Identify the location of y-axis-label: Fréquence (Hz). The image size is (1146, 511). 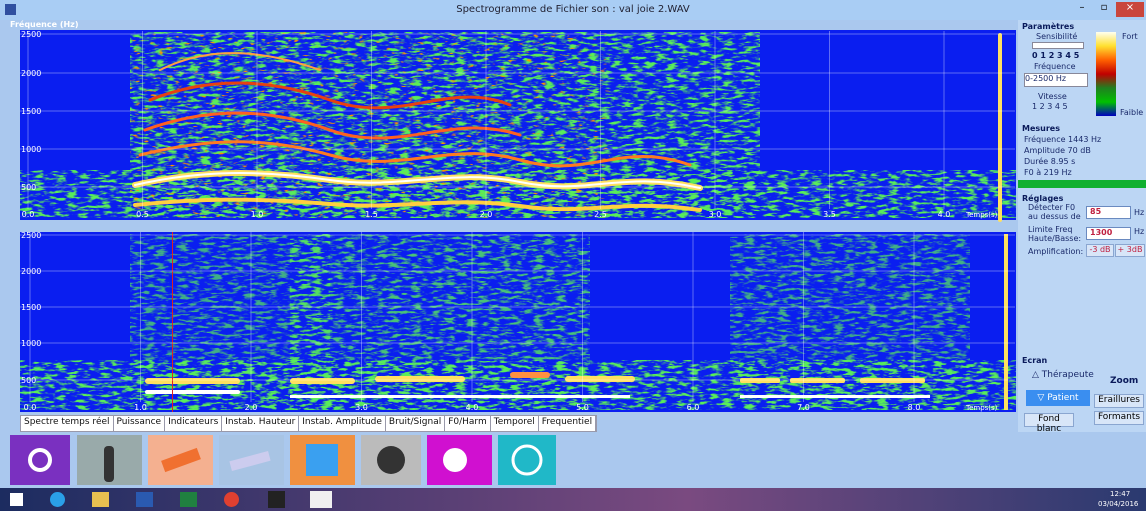
(44, 24).